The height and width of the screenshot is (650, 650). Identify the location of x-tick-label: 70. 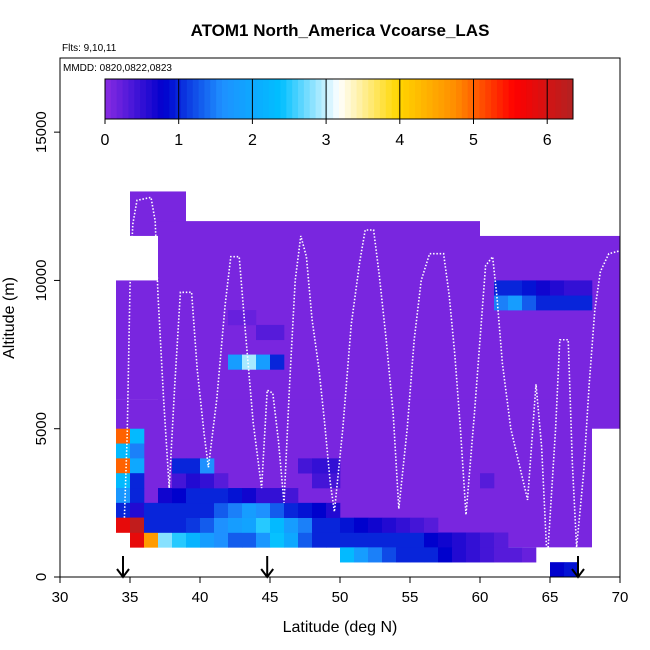
(620, 597).